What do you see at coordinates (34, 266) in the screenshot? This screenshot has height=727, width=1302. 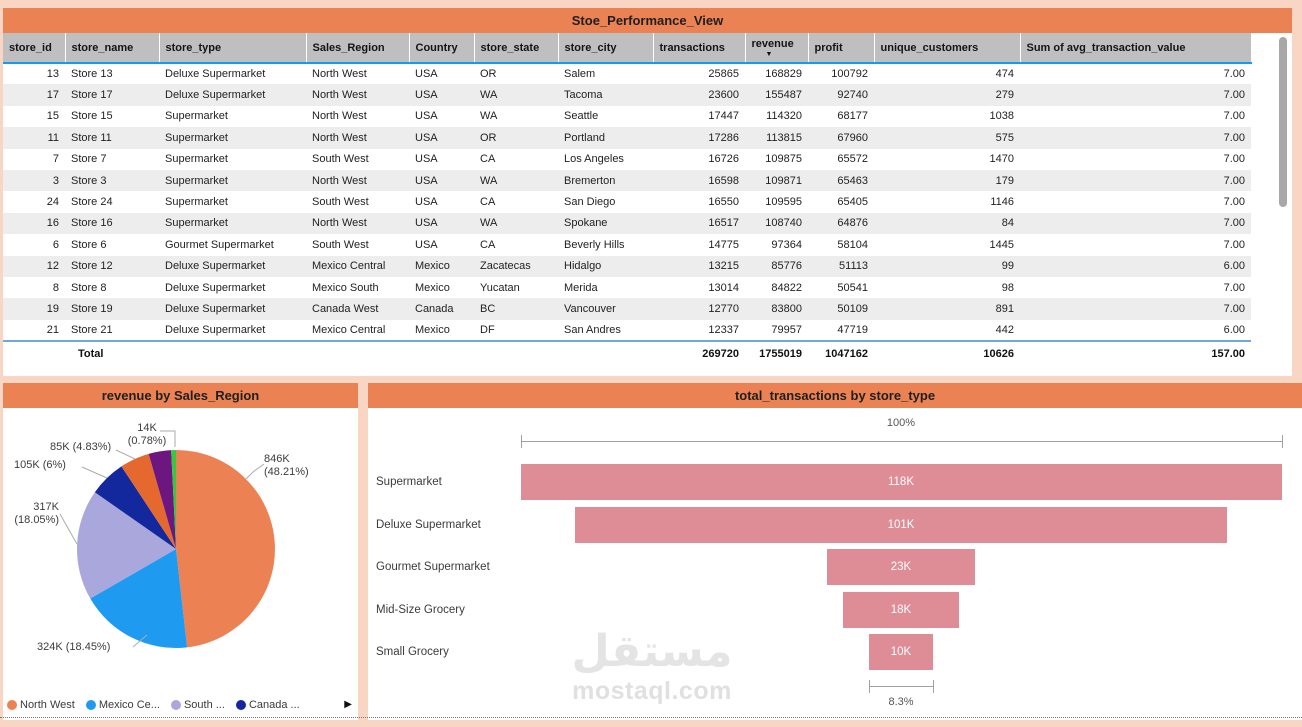 I see `table-cell: 12` at bounding box center [34, 266].